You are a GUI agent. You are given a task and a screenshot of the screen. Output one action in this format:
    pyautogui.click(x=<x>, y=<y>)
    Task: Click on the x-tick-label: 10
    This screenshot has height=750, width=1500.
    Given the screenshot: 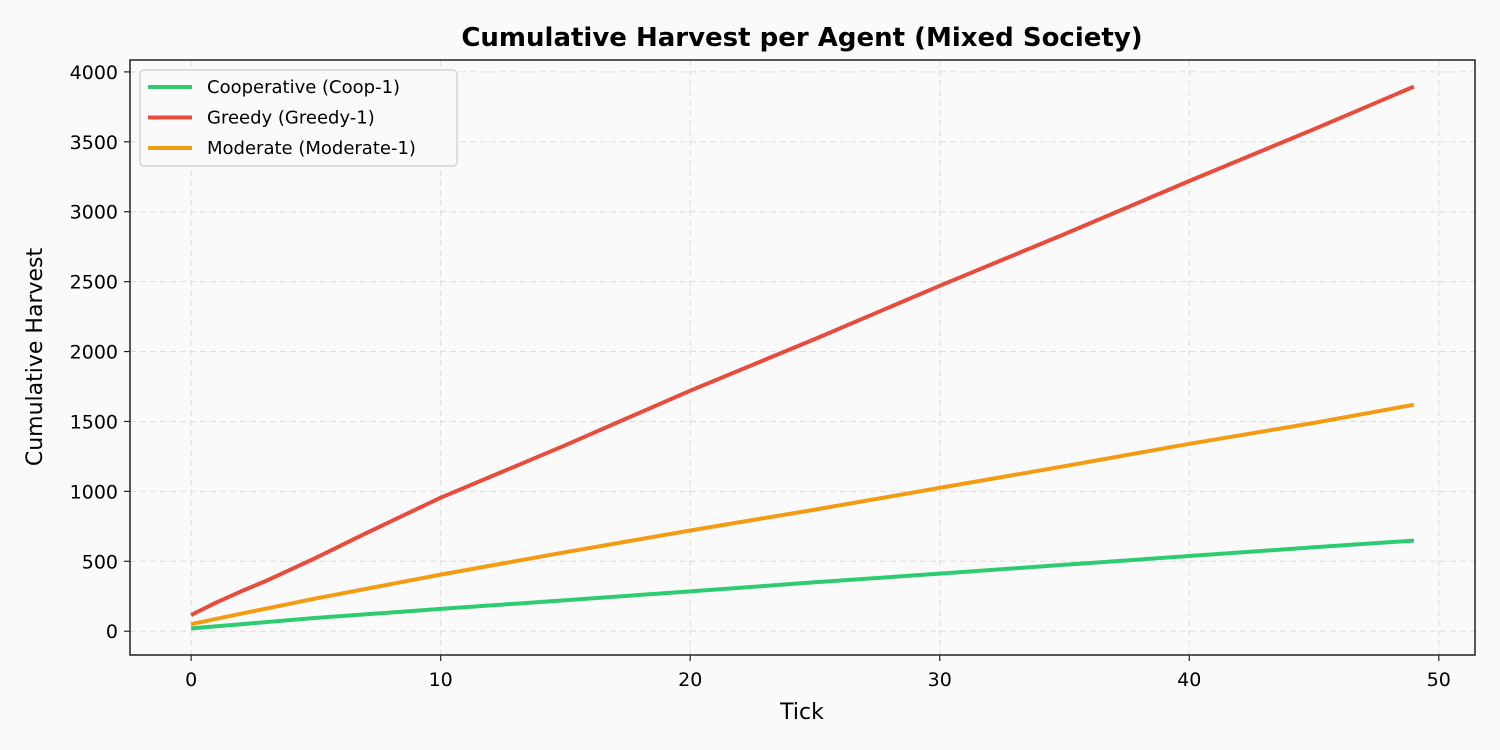 What is the action you would take?
    pyautogui.click(x=441, y=680)
    